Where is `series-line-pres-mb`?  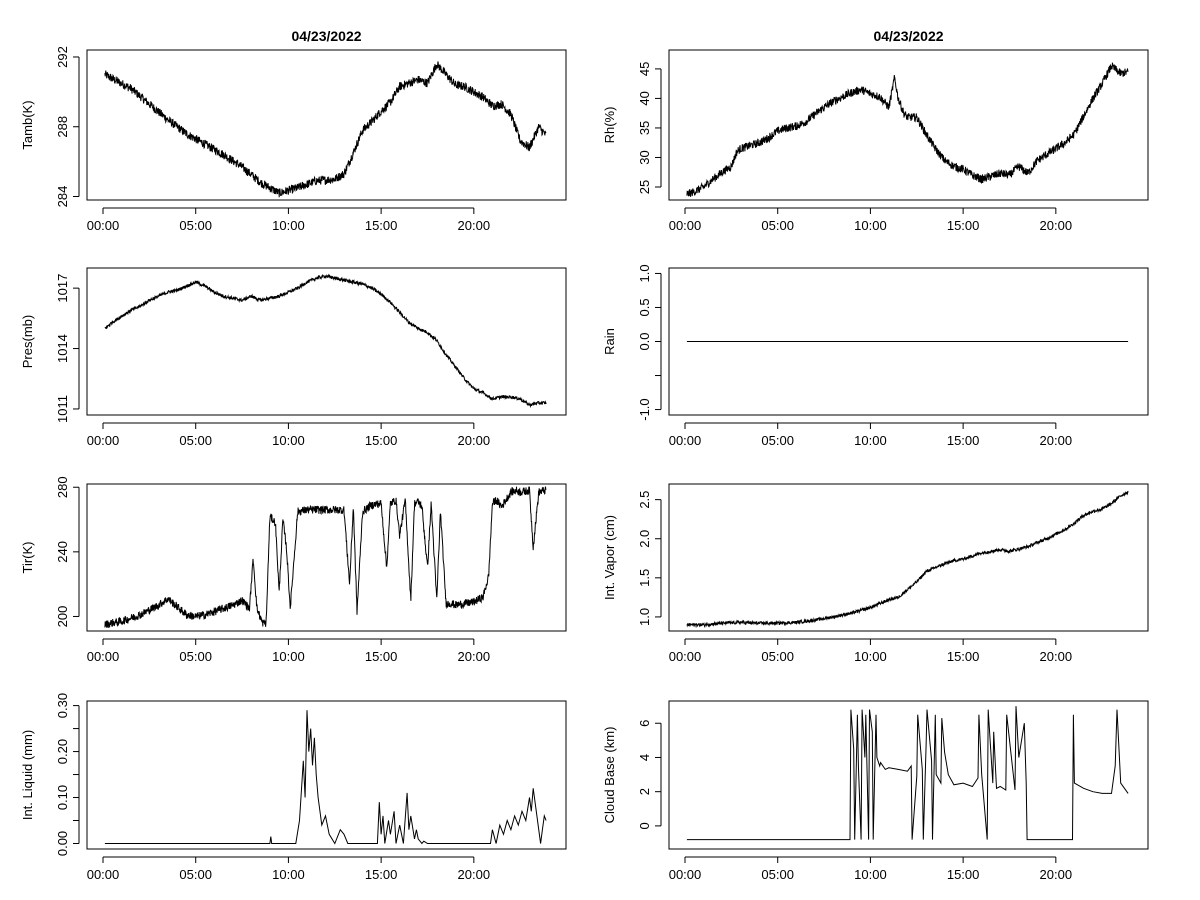
series-line-pres-mb is located at coordinates (325, 341).